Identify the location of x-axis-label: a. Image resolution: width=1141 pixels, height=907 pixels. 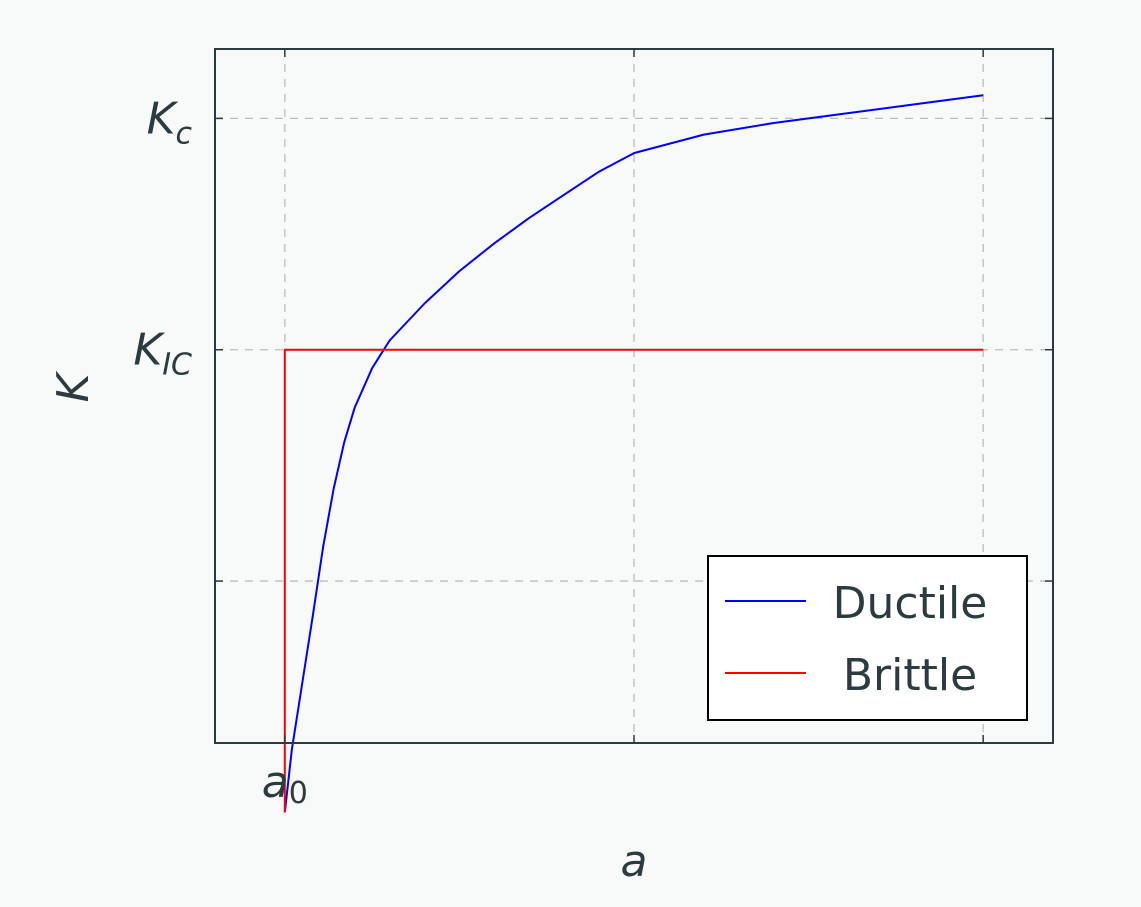
(634, 861).